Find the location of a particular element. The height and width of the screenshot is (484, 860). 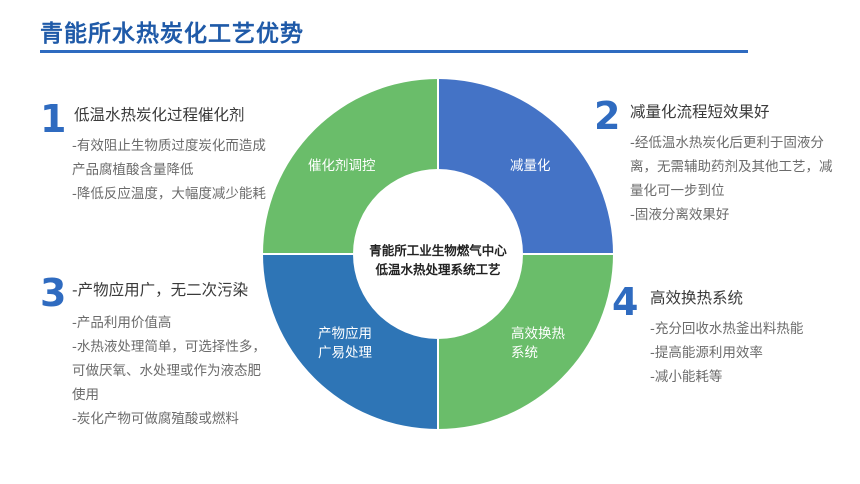

ring-label-reduction: 减量化 is located at coordinates (530, 166).